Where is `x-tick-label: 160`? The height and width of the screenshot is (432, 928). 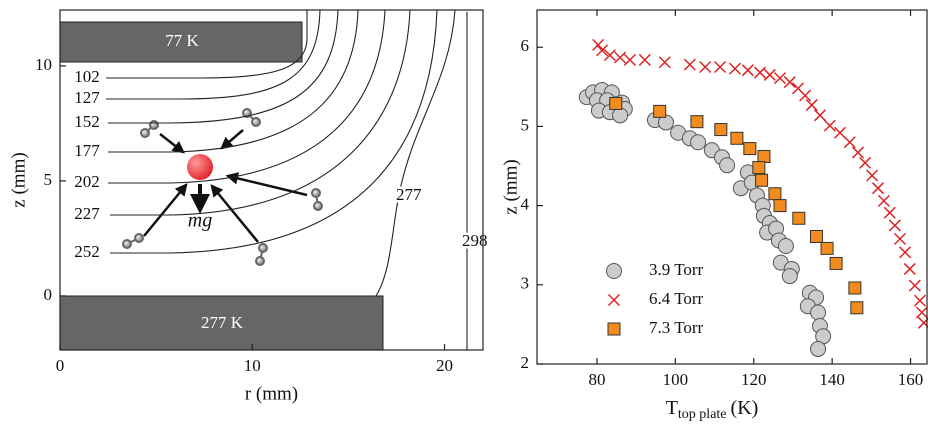
x-tick-label: 160 is located at coordinates (911, 379).